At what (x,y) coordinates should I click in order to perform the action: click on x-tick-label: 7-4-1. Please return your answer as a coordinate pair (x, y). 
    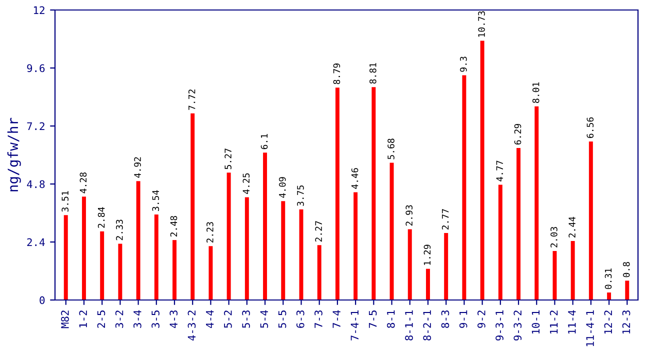
    Looking at the image, I should click on (354, 325).